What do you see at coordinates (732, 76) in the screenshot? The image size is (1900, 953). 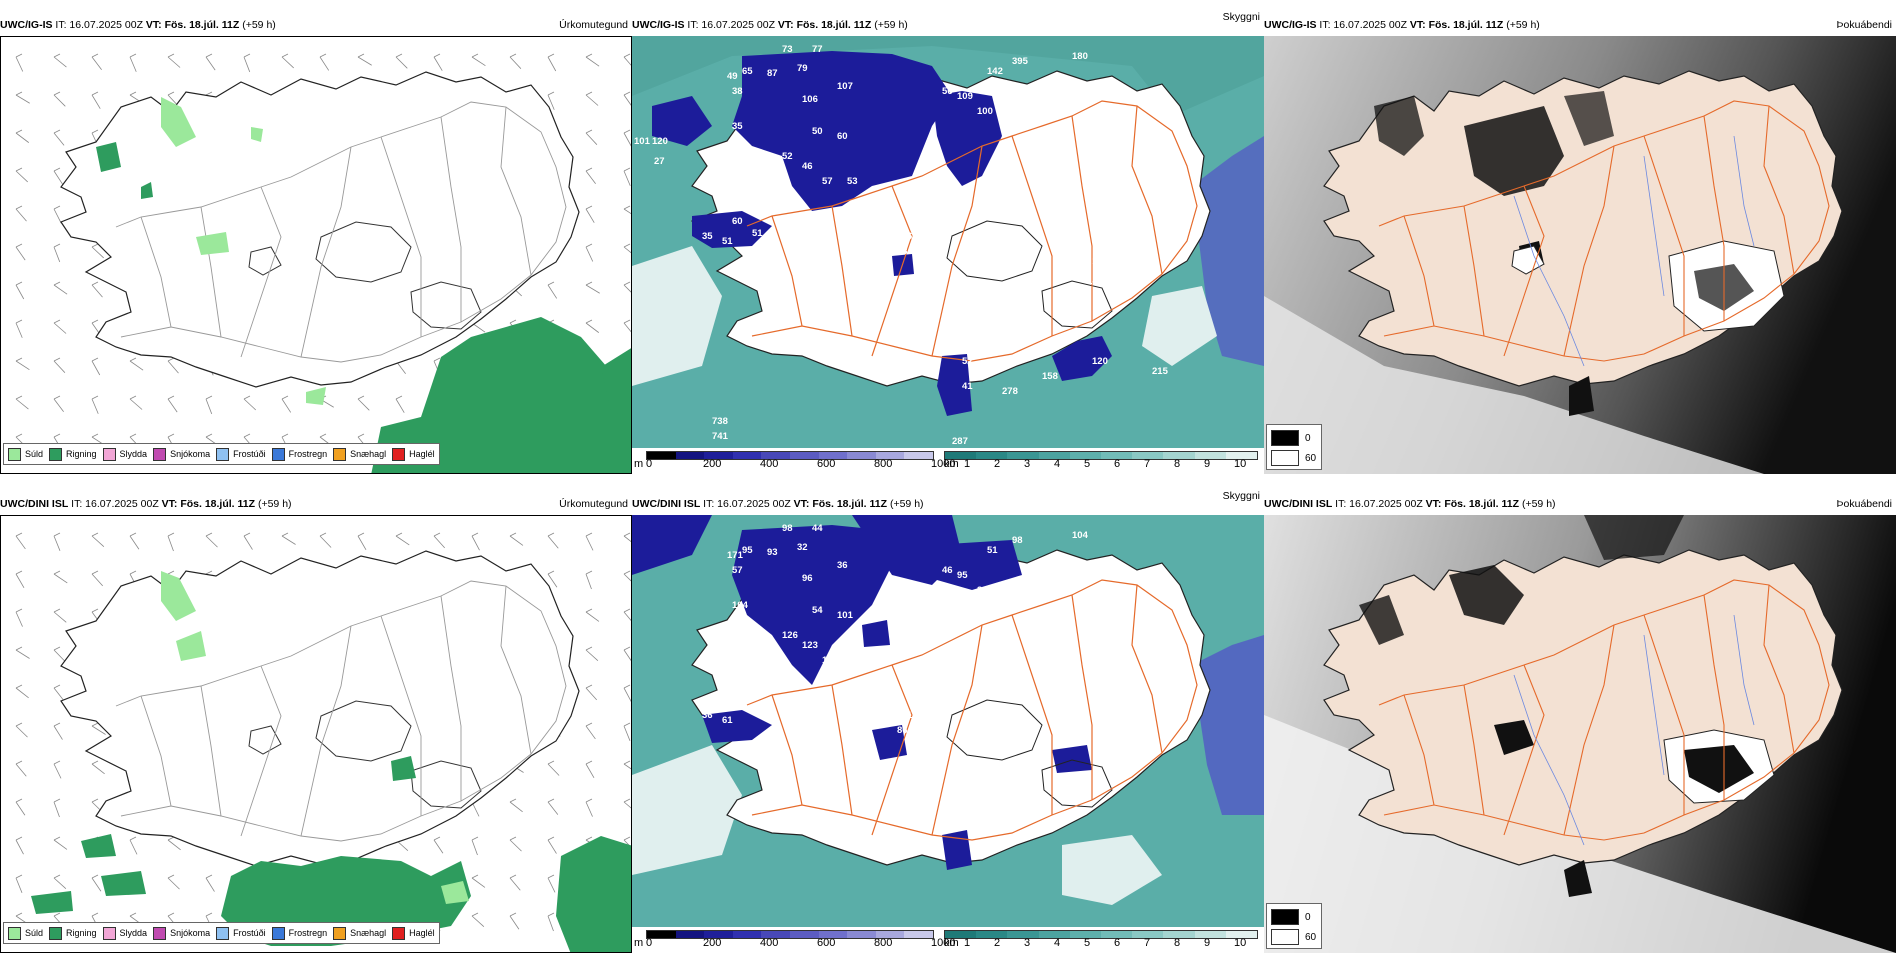 I see `cloud-base-label: 49` at bounding box center [732, 76].